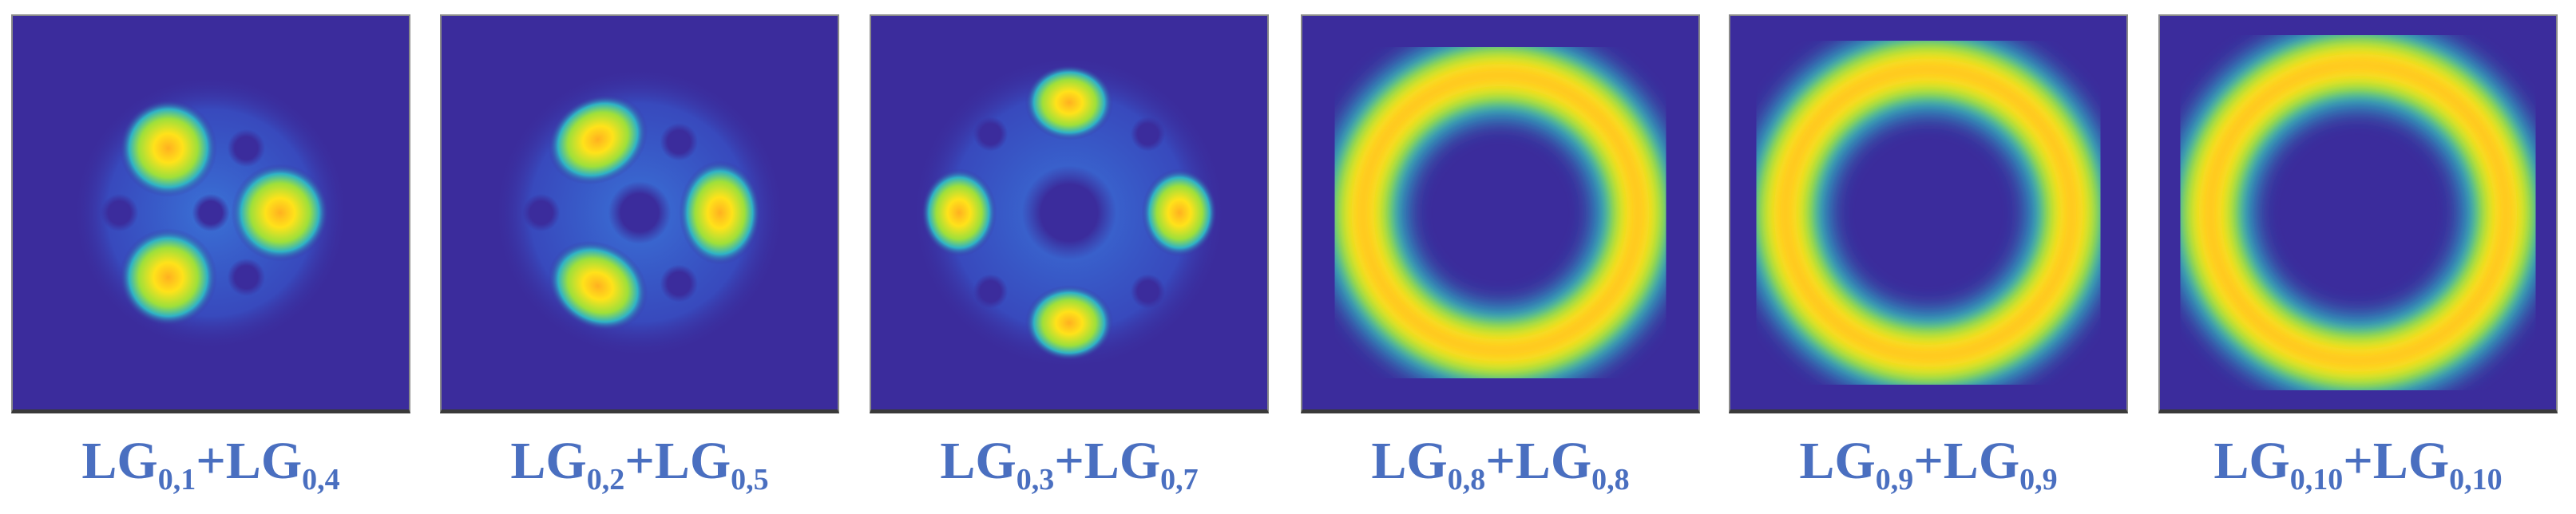 This screenshot has width=2576, height=514. Describe the element at coordinates (210, 464) in the screenshot. I see `caption-1: LG0,1+LG0,4` at that location.